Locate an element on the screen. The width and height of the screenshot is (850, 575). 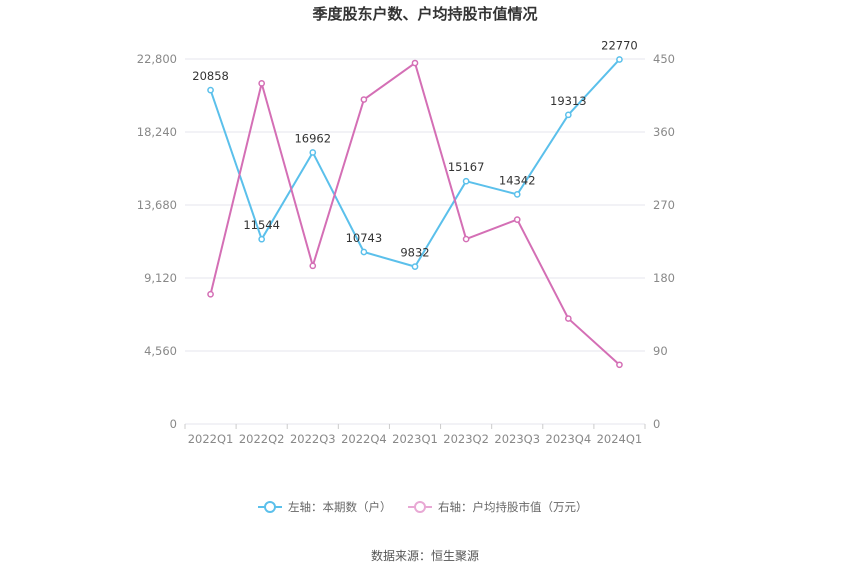
data-label: 20858 is located at coordinates (210, 76).